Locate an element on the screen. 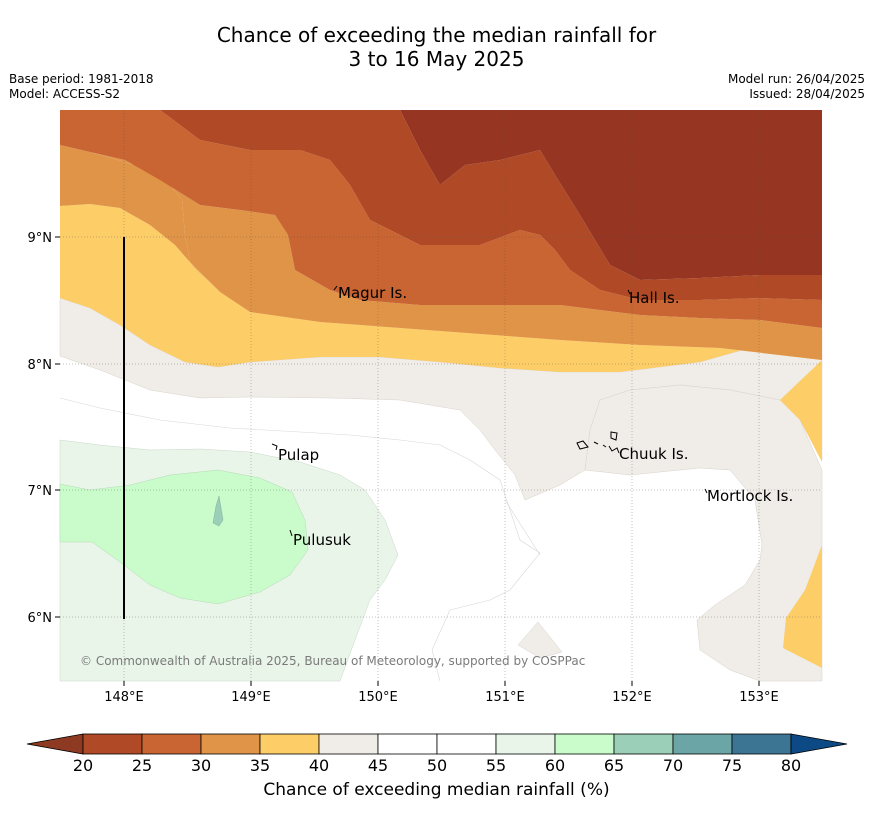 This screenshot has height=816, width=873. colorbar-below-arrow is located at coordinates (55, 744).